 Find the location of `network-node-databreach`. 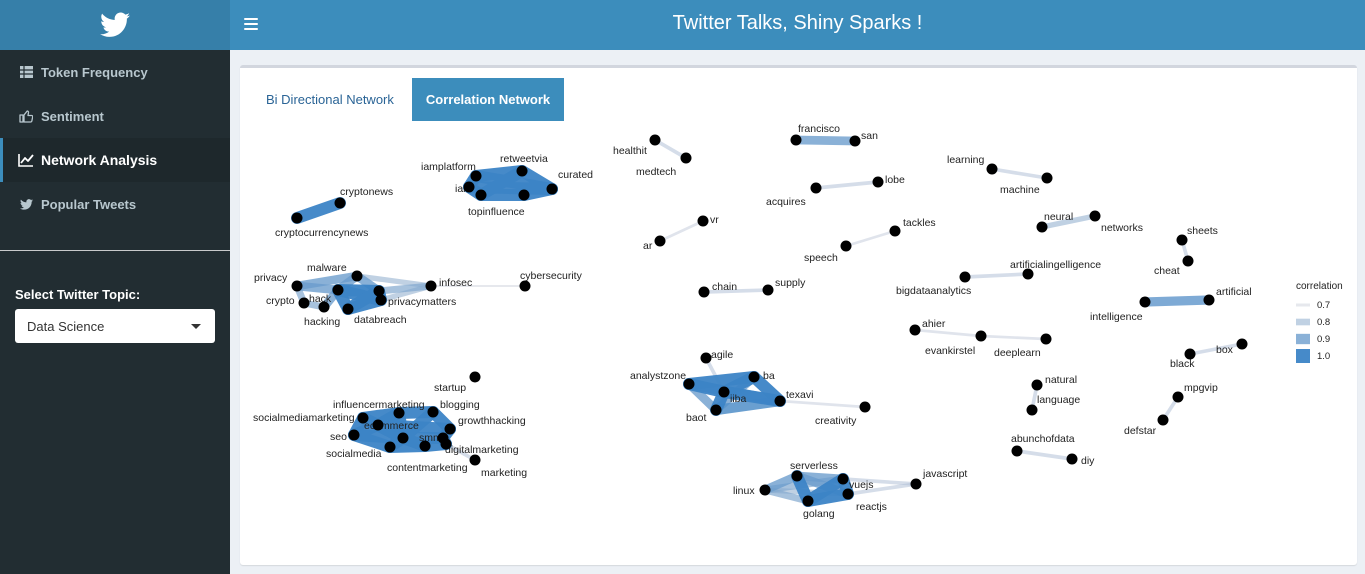

network-node-databreach is located at coordinates (348, 309).